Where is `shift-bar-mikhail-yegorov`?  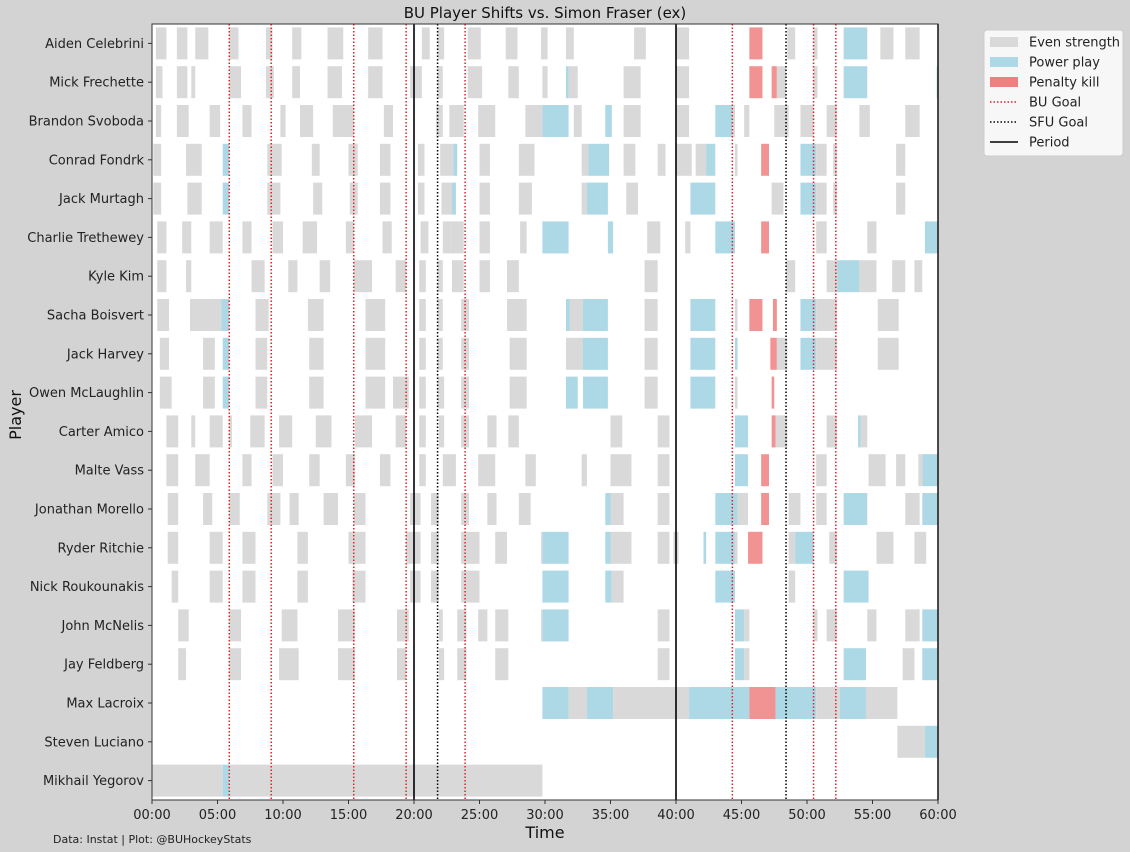
shift-bar-mikhail-yegorov is located at coordinates (386, 780).